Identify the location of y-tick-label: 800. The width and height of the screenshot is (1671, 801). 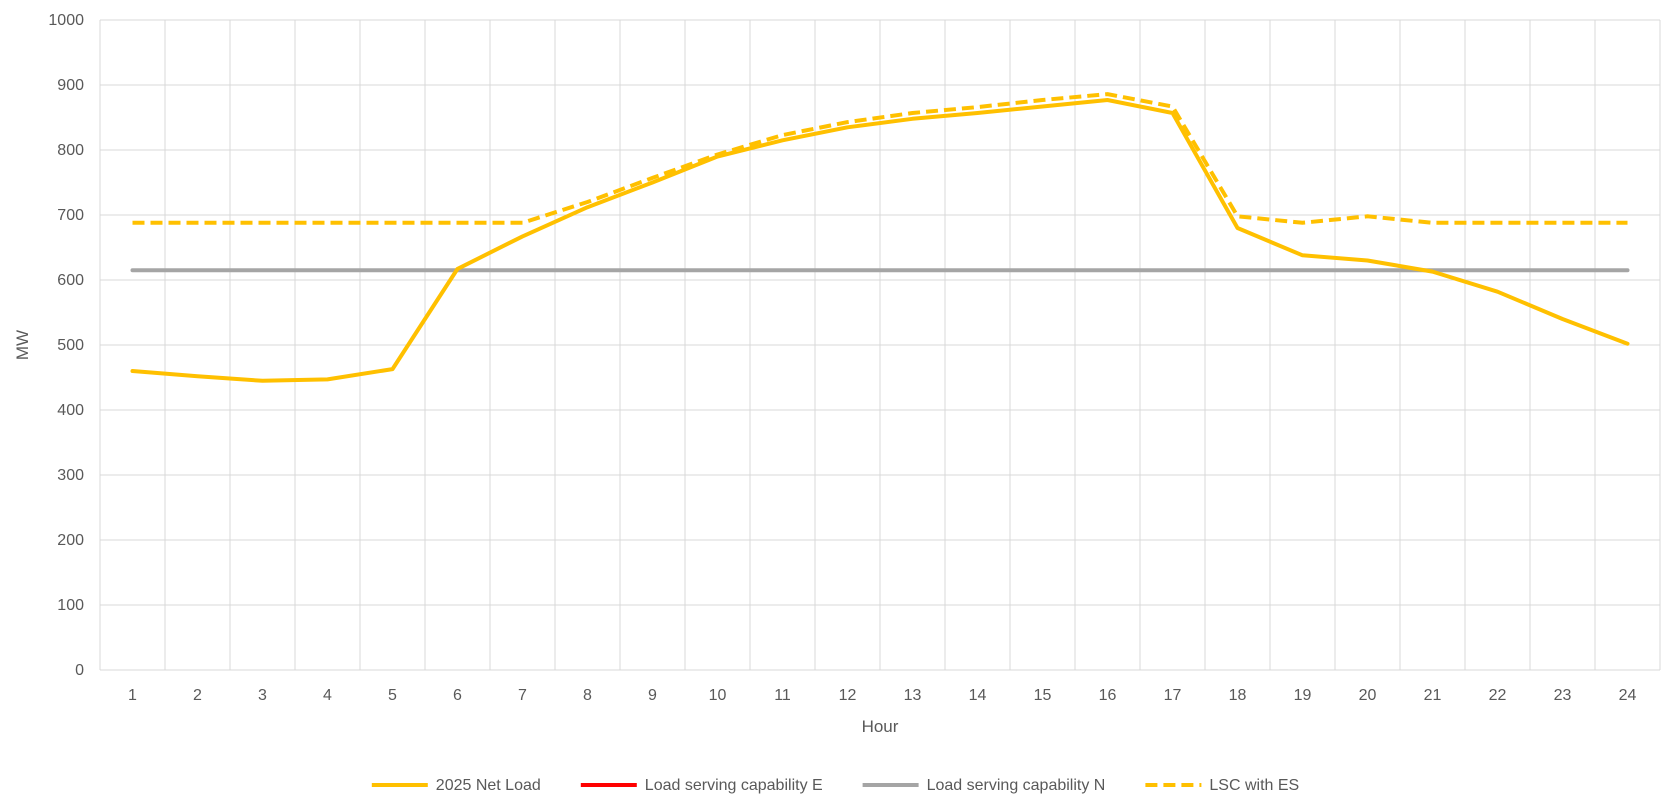
(70, 150).